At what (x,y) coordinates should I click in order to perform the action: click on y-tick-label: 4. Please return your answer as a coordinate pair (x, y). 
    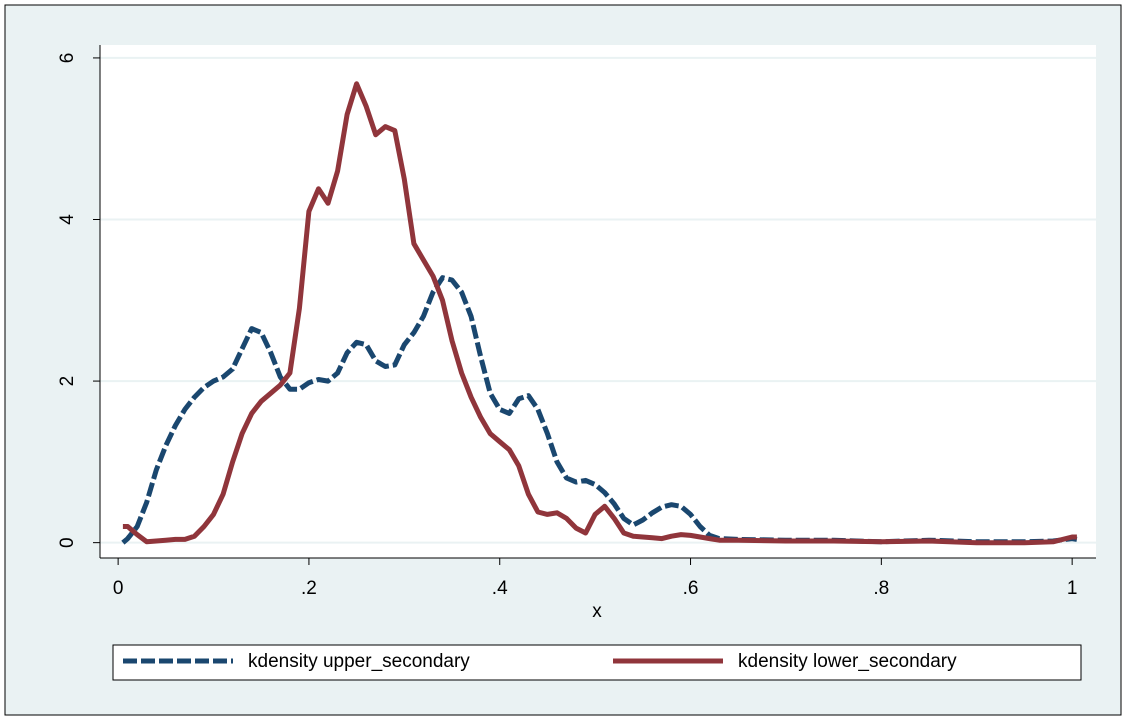
    Looking at the image, I should click on (67, 219).